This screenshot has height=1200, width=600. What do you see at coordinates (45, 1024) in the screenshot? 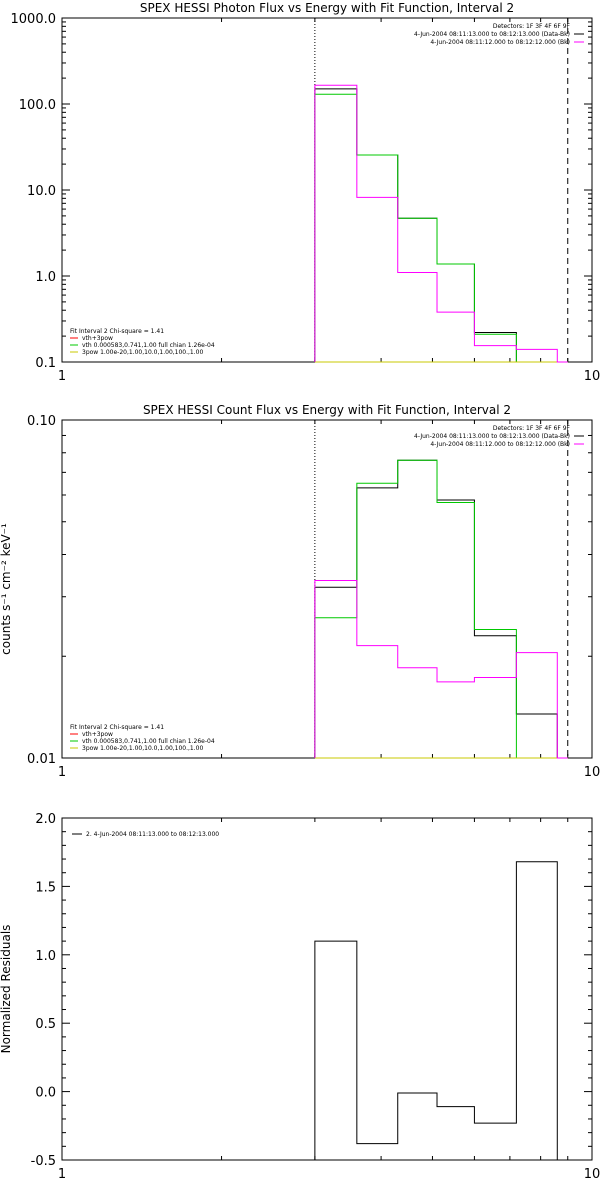
I see `y-tick-label: 0.5` at bounding box center [45, 1024].